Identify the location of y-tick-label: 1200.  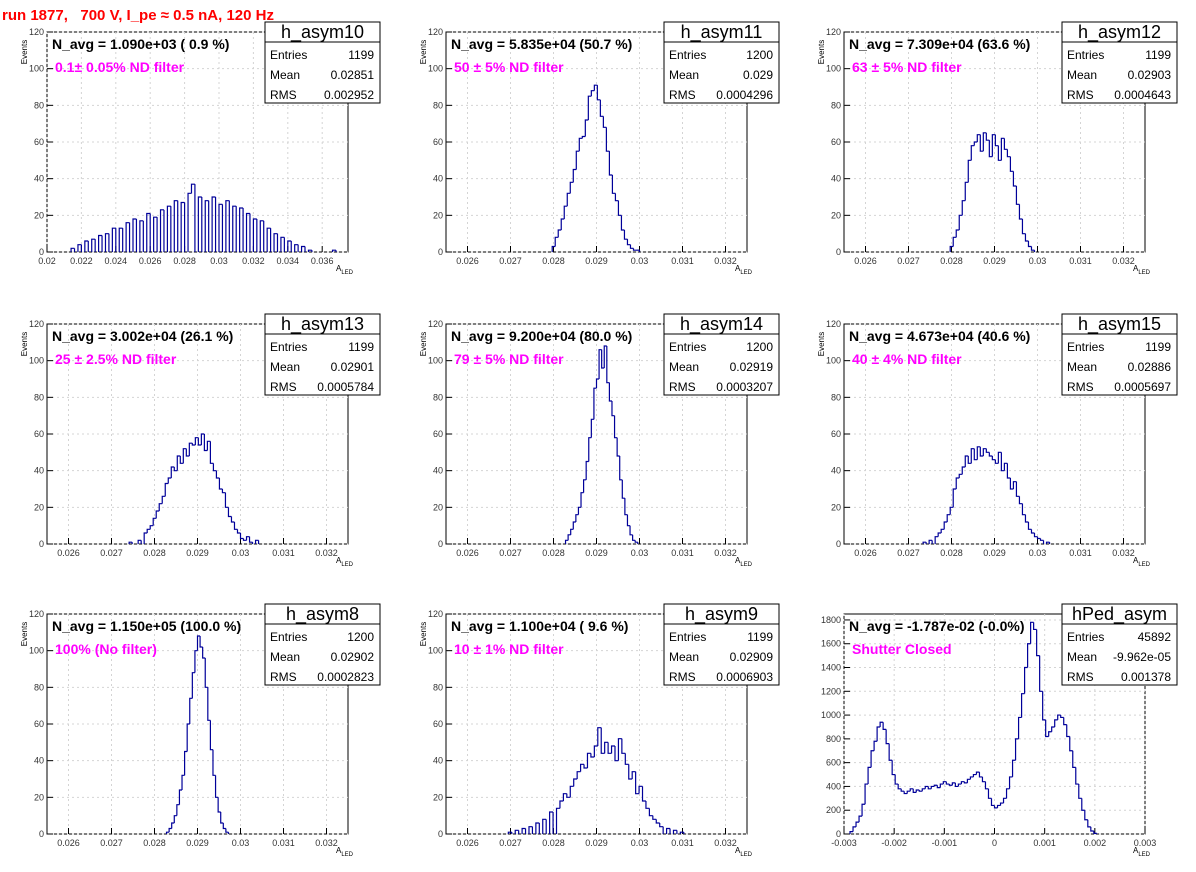
(831, 691).